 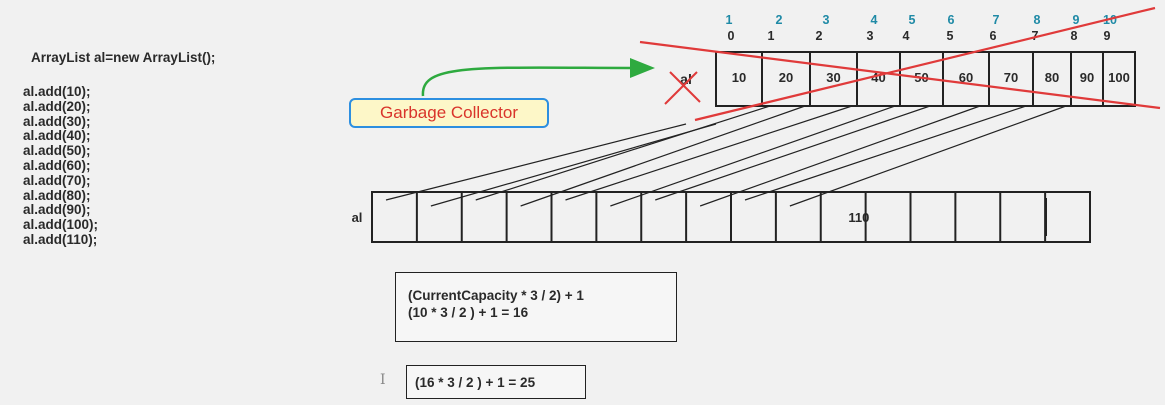 I want to click on old-cell-value: 80, so click(x=1052, y=77).